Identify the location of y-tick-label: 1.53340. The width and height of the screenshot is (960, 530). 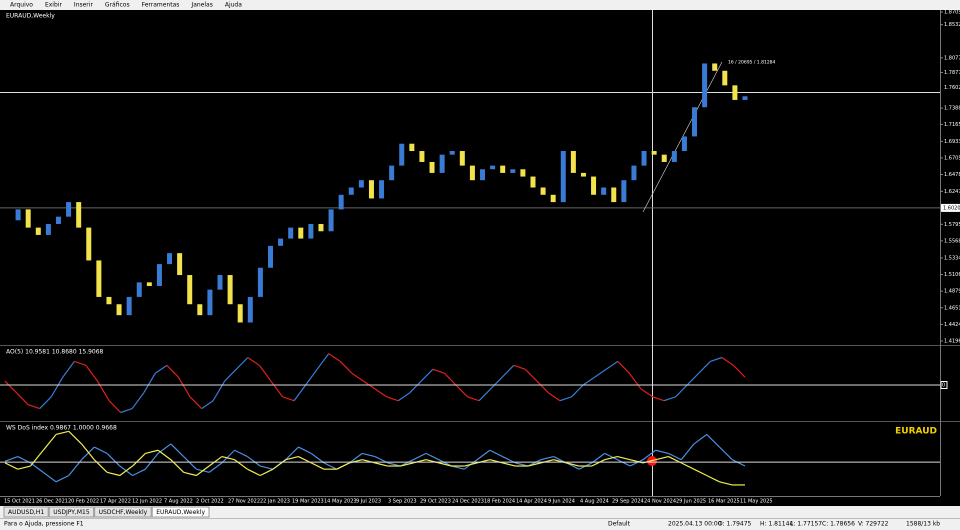
(952, 258).